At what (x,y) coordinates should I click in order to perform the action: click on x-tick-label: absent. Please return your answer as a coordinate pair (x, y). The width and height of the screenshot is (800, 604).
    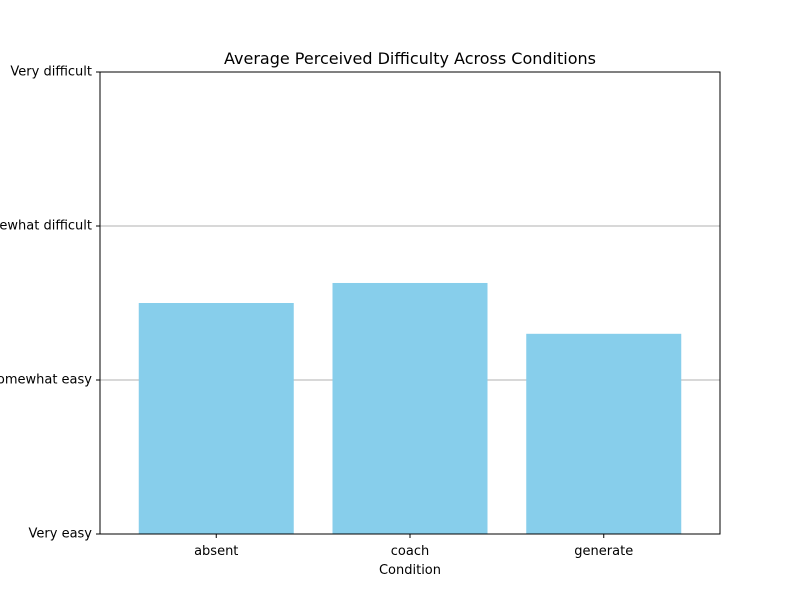
    Looking at the image, I should click on (216, 551).